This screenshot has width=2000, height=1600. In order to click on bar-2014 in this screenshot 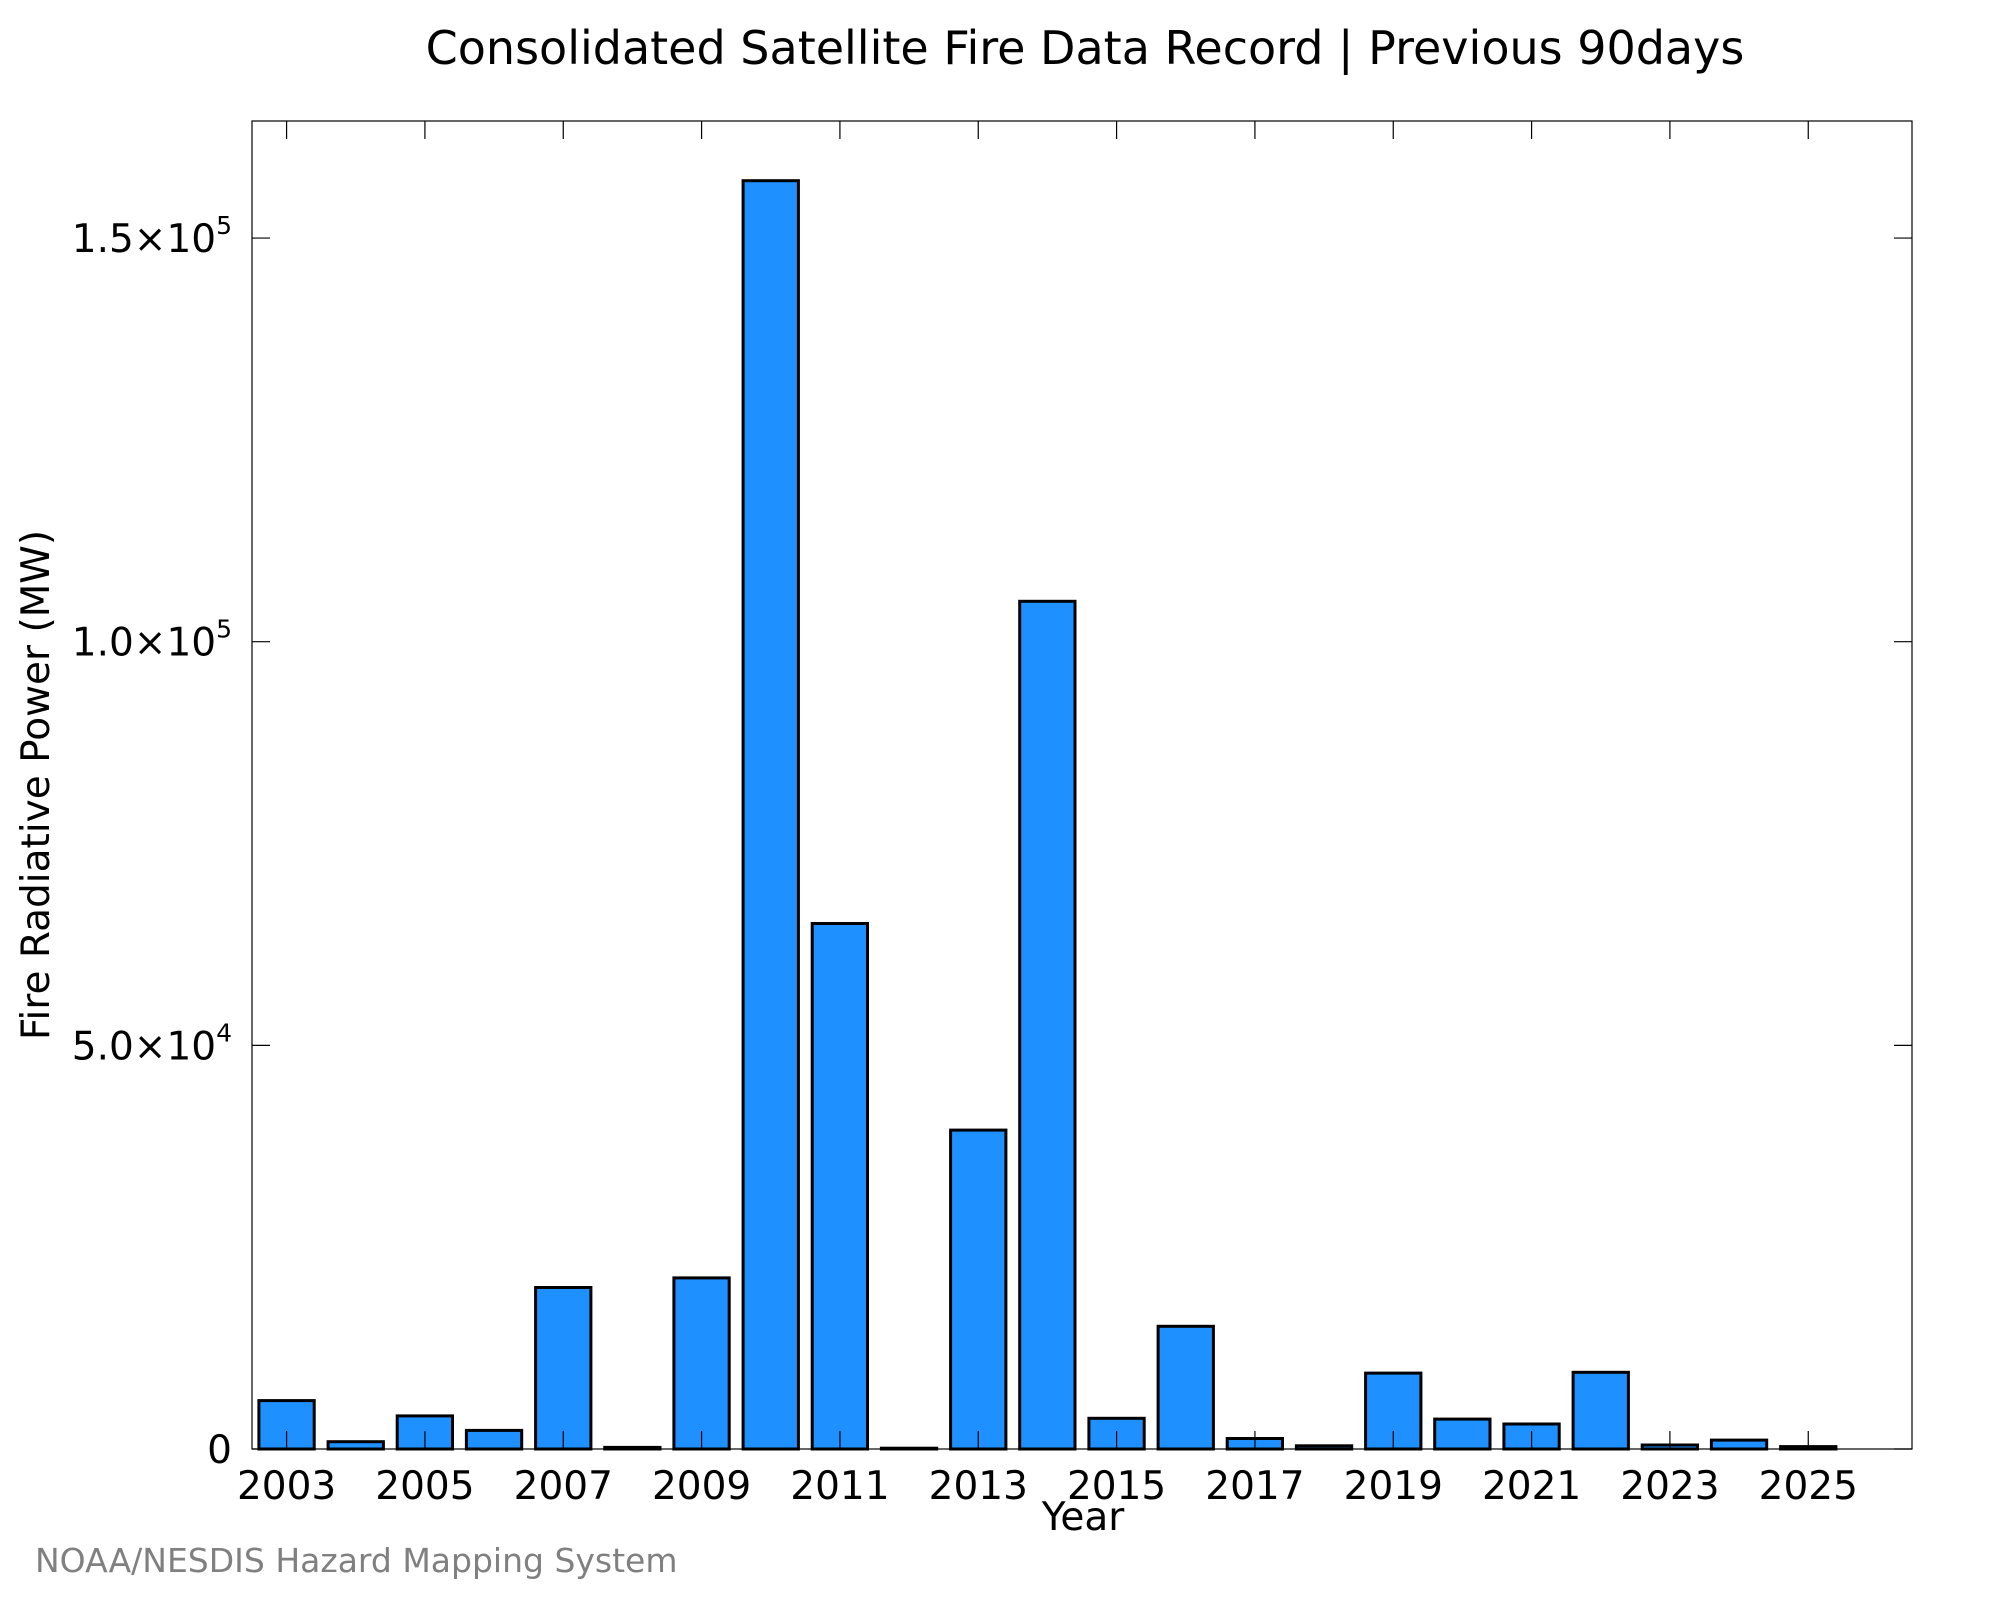, I will do `click(1047, 1025)`.